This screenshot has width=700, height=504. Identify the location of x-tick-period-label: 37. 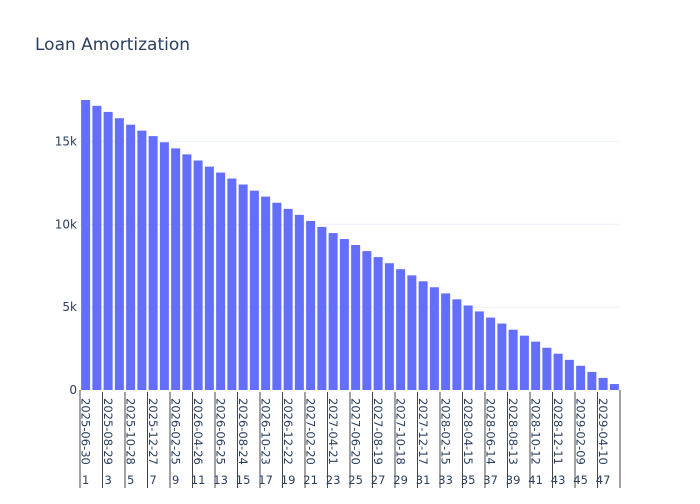
(490, 480).